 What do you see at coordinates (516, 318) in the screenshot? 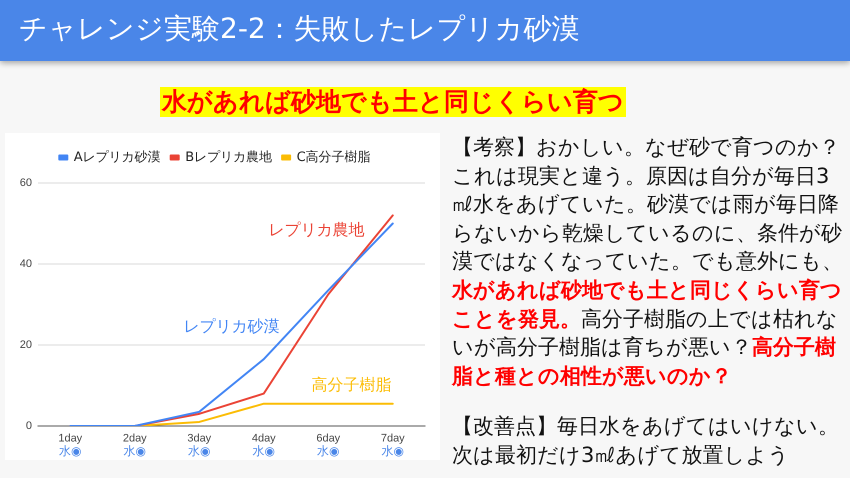
I see `text: ことを発見。` at bounding box center [516, 318].